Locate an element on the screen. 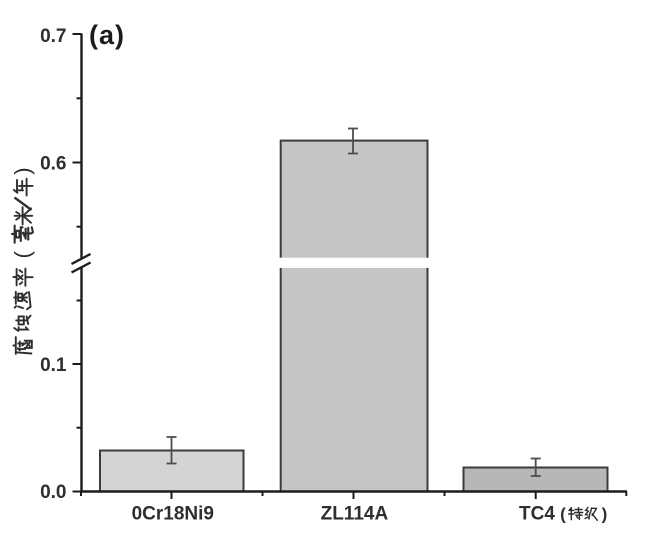 Image resolution: width=649 pixels, height=537 pixels. svg-text: (a) is located at coordinates (107, 35).